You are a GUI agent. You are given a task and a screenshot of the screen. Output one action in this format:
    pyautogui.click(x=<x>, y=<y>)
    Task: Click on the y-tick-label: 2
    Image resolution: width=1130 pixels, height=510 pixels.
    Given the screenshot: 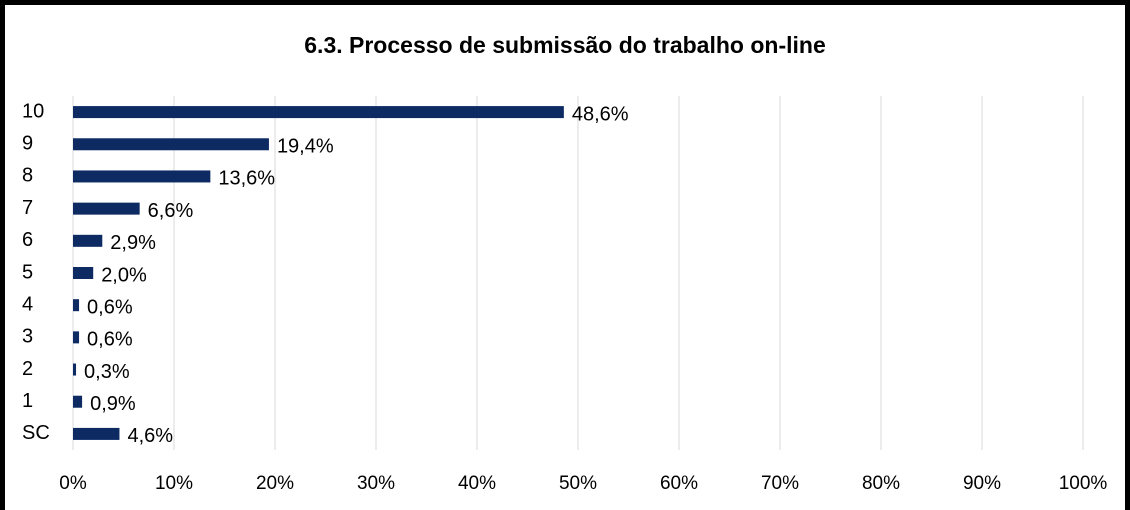 What is the action you would take?
    pyautogui.click(x=27, y=369)
    